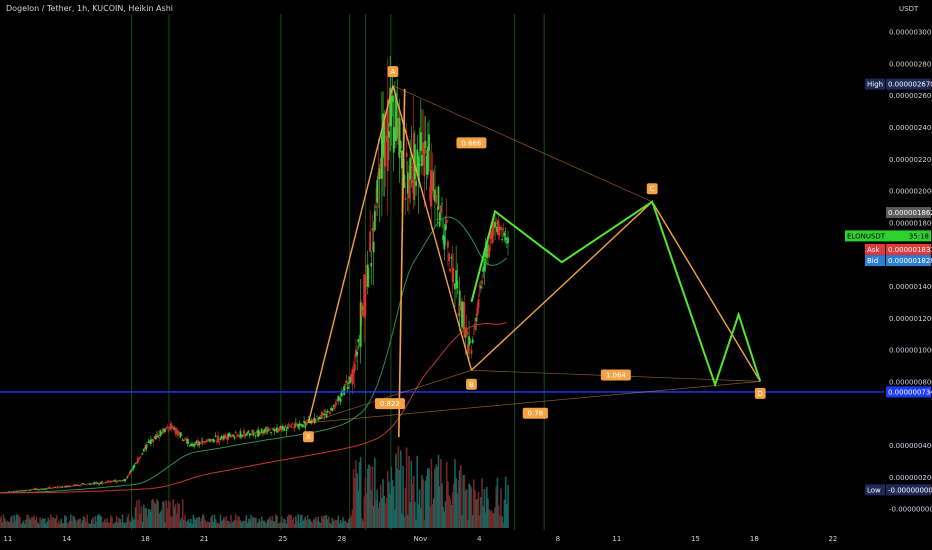 This screenshot has height=550, width=932. What do you see at coordinates (254, 487) in the screenshot?
I see `volume-bars` at bounding box center [254, 487].